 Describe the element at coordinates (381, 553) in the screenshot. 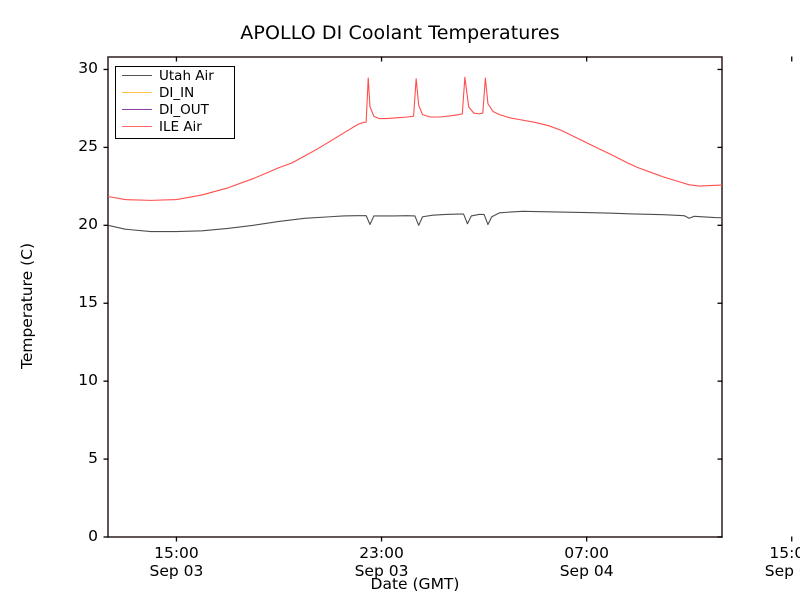

I see `x-tick-time: 23:00` at that location.